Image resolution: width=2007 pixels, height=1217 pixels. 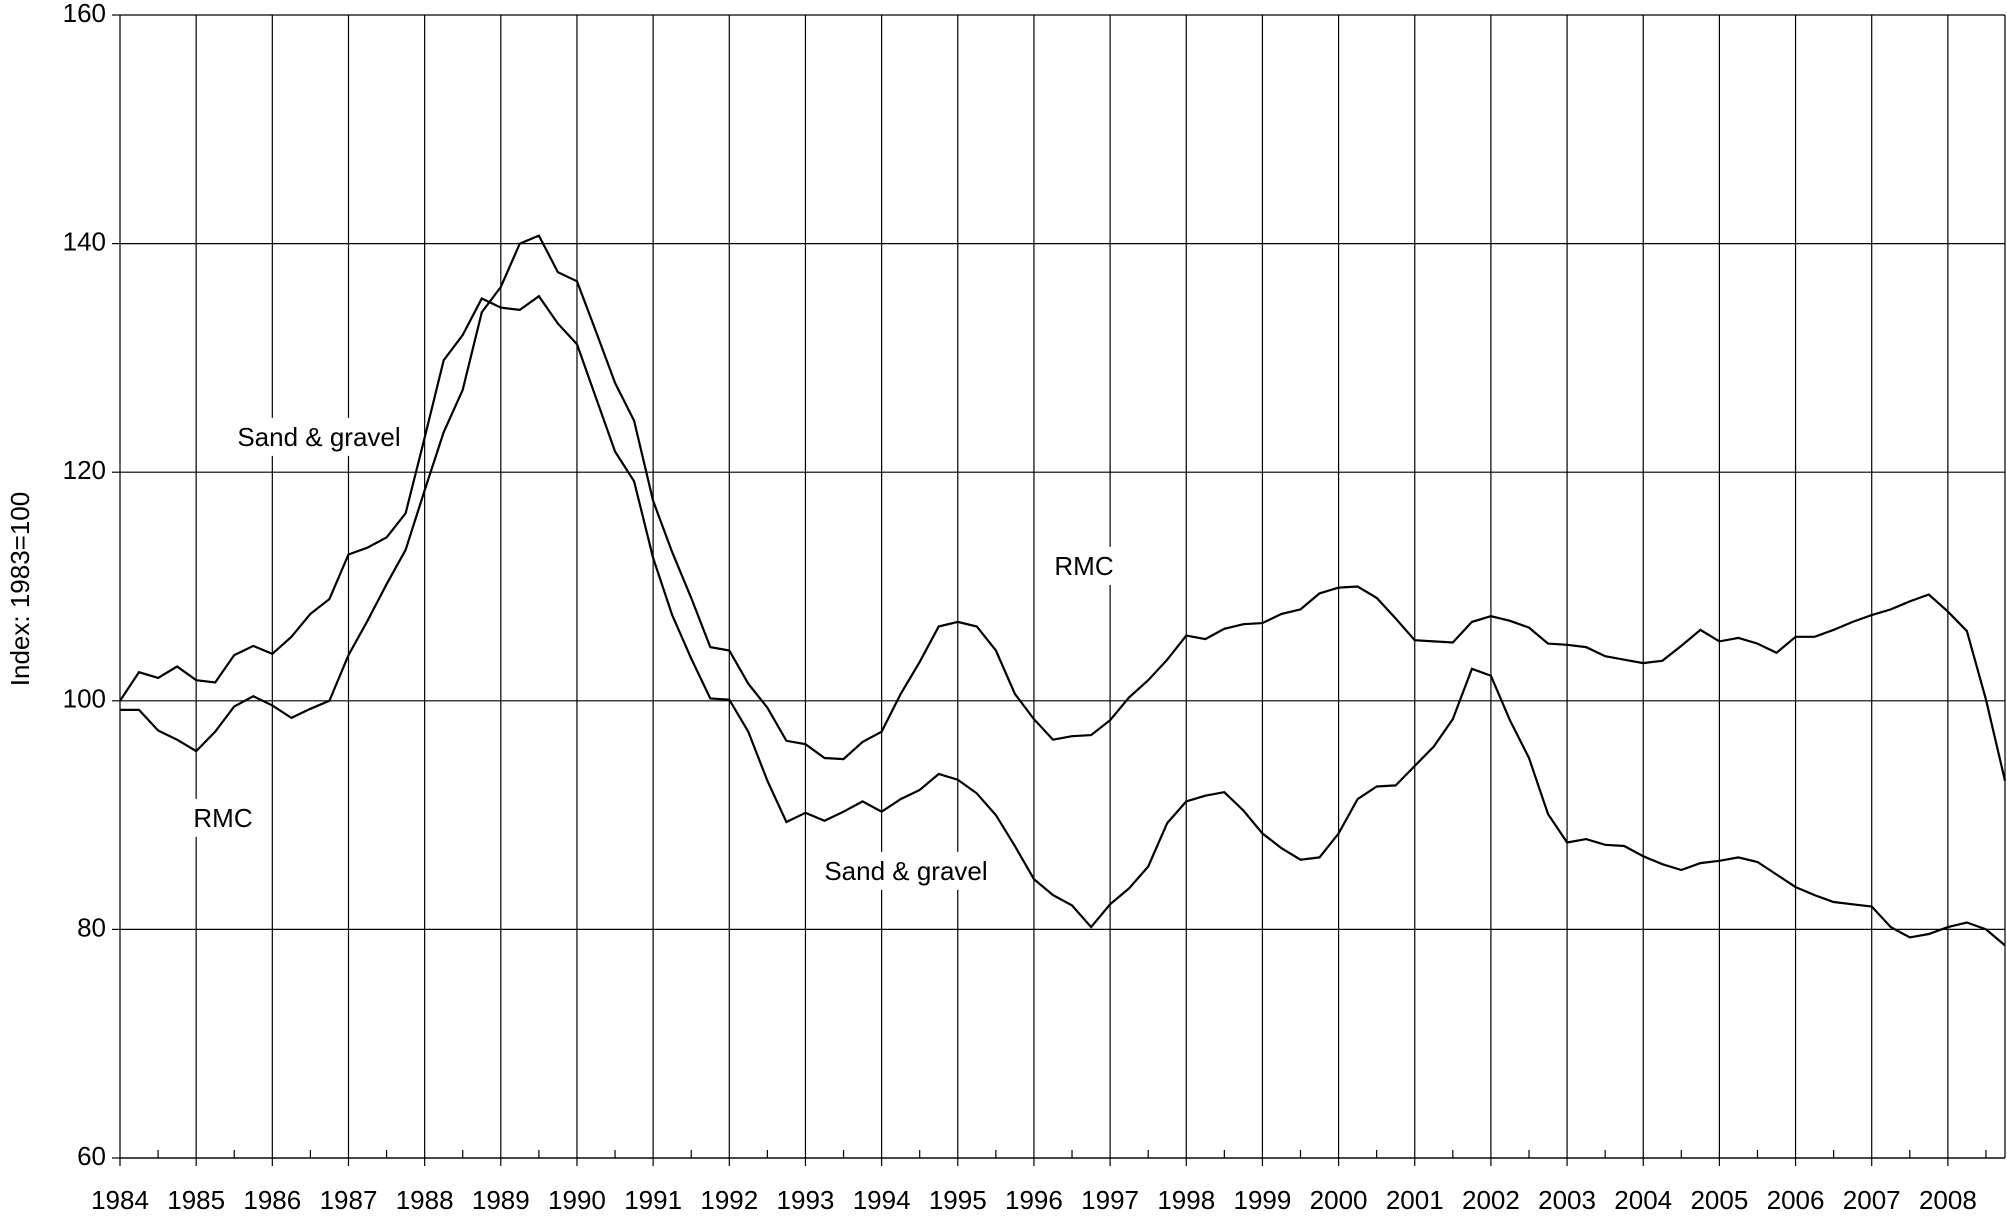 I want to click on y-tick-label: 120, so click(x=84, y=470).